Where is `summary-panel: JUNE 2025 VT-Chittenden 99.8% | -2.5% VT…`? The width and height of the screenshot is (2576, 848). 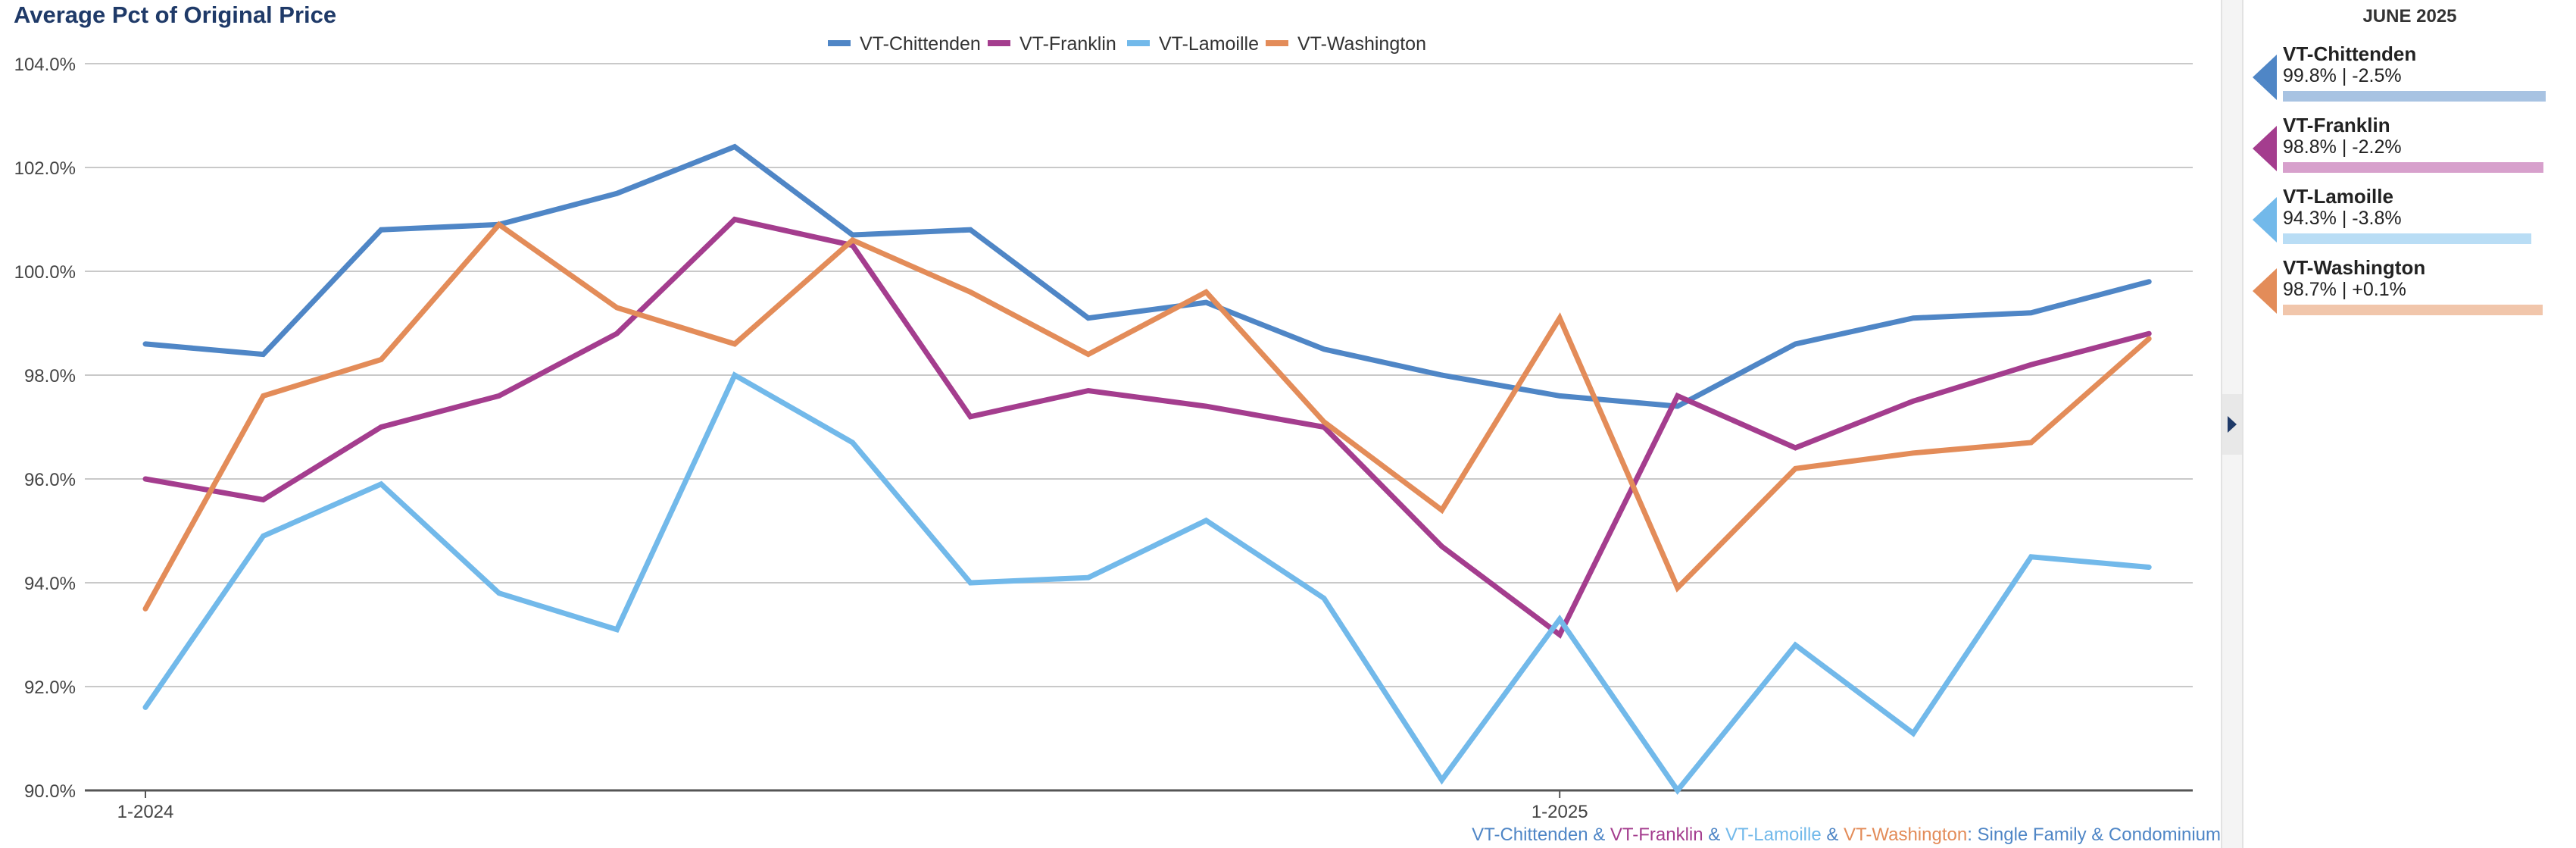
summary-panel: JUNE 2025 VT-Chittenden 99.8% | -2.5% VT… is located at coordinates (2410, 424).